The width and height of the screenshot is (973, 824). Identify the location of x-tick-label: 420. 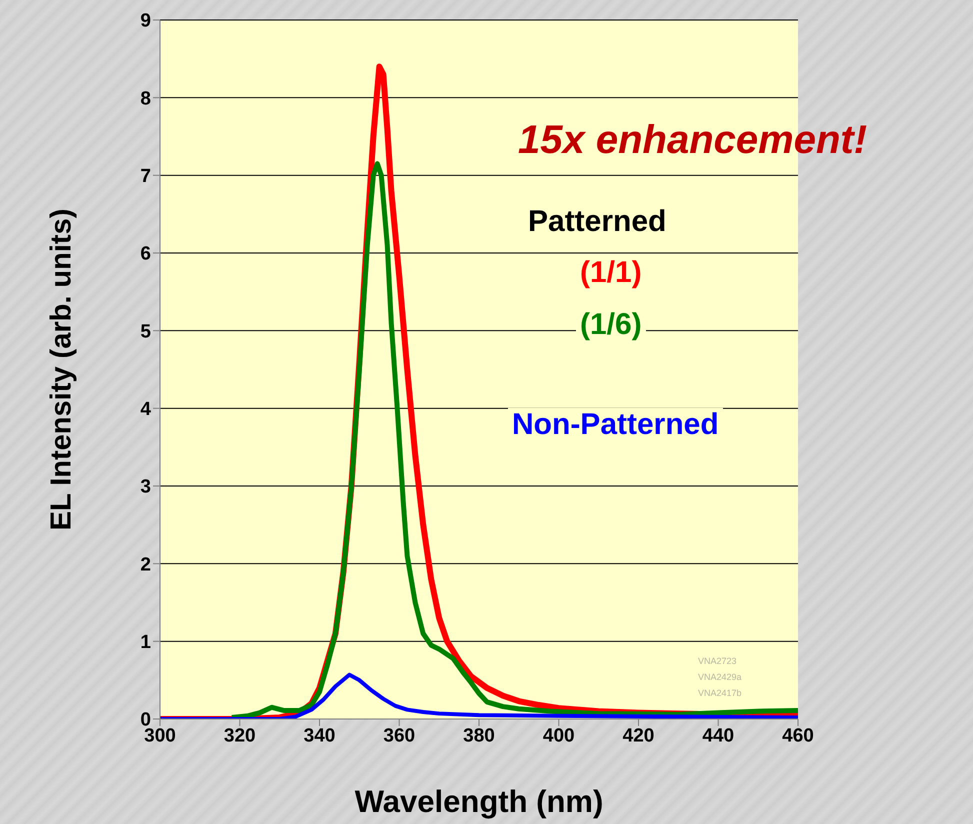
(638, 735).